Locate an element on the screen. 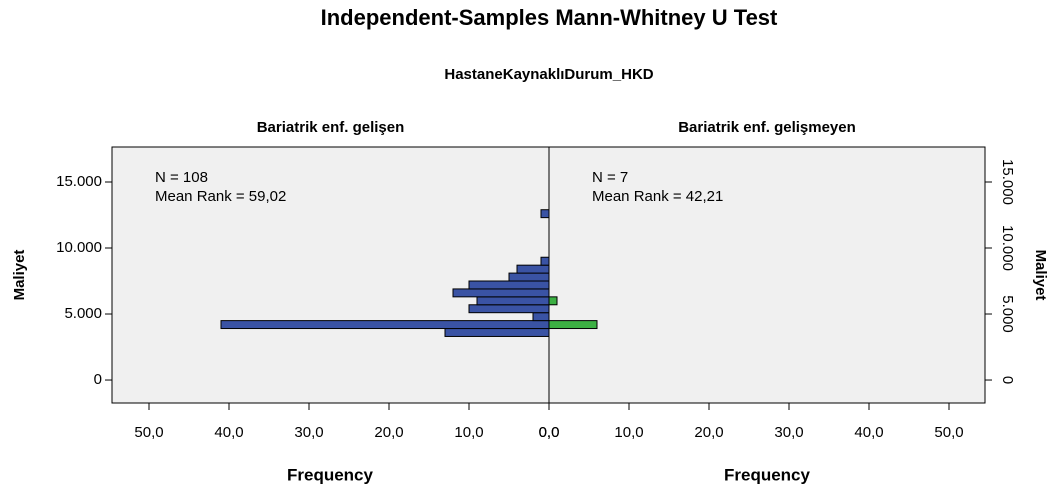 Image resolution: width=1054 pixels, height=494 pixels. chart-title: Independent-Samples Mann-Whitney U Test is located at coordinates (549, 17).